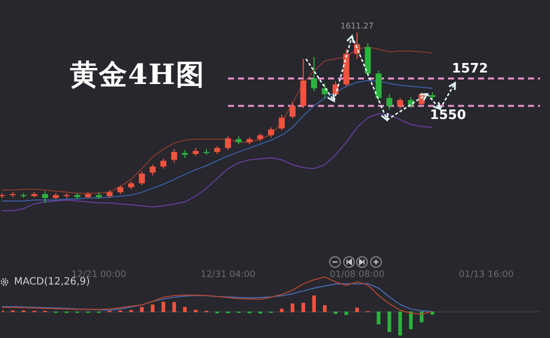 This screenshot has height=338, width=550. I want to click on annotation: 1550, so click(448, 115).